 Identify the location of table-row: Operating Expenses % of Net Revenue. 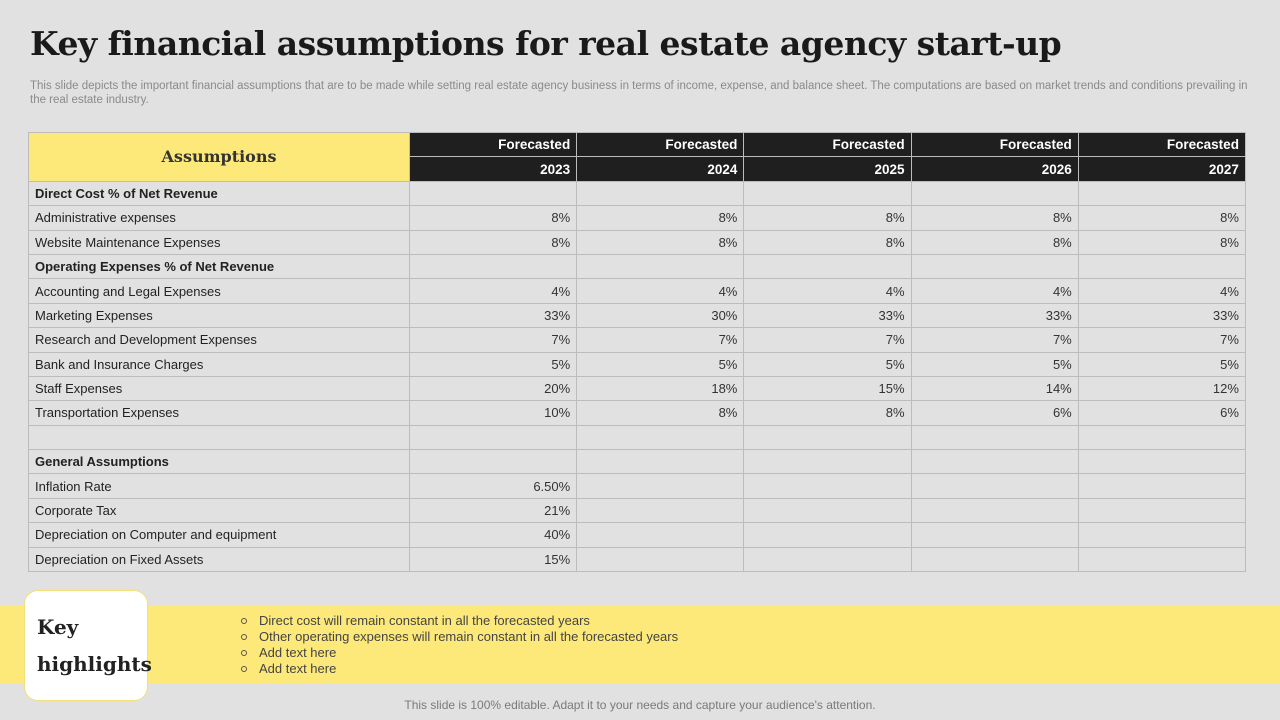
(637, 266).